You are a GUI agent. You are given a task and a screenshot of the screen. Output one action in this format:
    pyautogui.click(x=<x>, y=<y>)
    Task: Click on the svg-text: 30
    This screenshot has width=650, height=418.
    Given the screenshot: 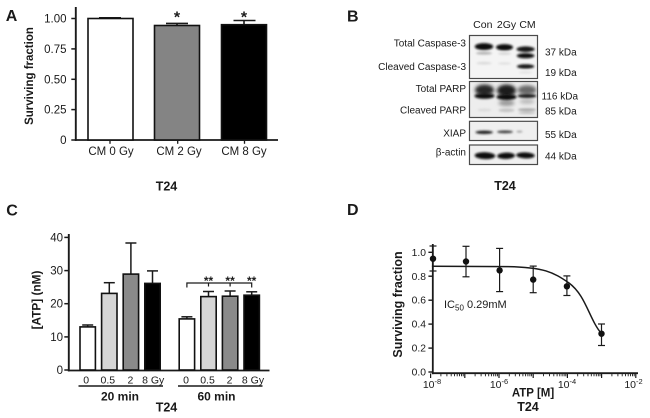 What is the action you would take?
    pyautogui.click(x=56, y=272)
    